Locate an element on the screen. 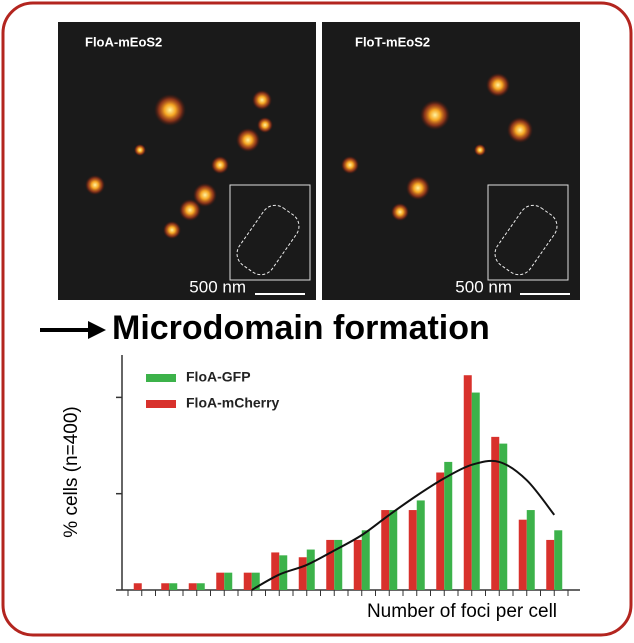 The width and height of the screenshot is (634, 643). x-axis-label: Number of foci per cell is located at coordinates (462, 611).